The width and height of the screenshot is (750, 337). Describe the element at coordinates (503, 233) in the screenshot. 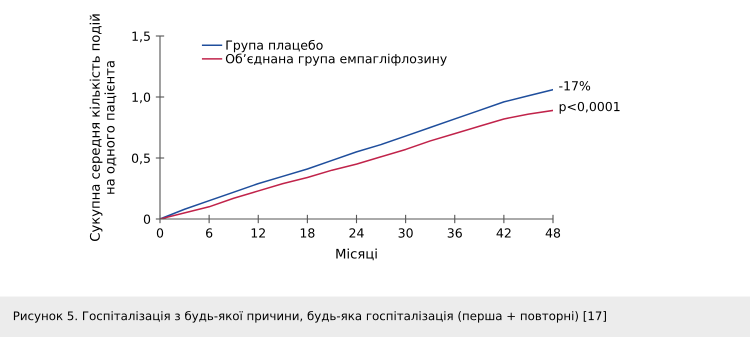

I see `x-tick-label: 42` at that location.